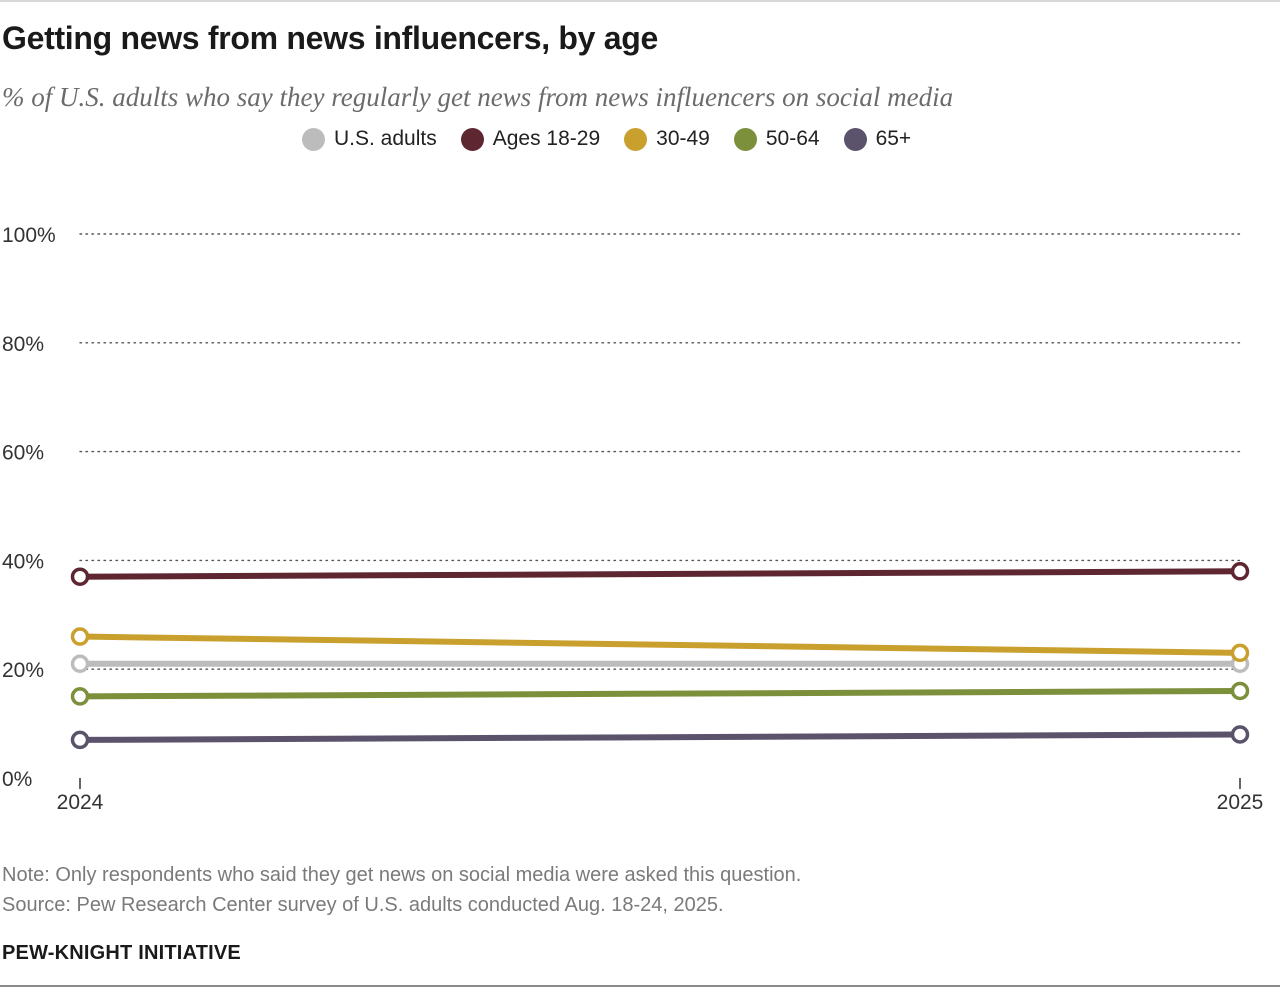 Image resolution: width=1280 pixels, height=988 pixels. I want to click on brand-label: PEW-KNIGHT INITIATIVE, so click(121, 953).